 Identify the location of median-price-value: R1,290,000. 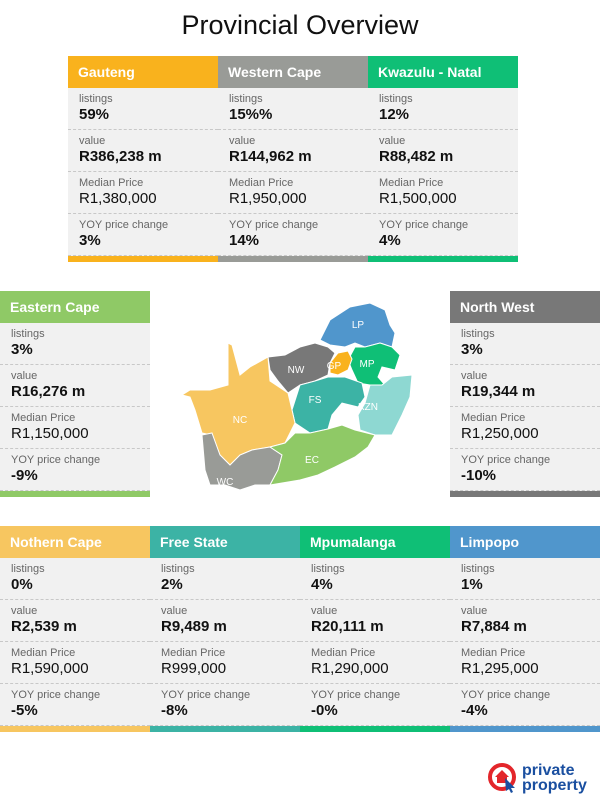
(350, 668).